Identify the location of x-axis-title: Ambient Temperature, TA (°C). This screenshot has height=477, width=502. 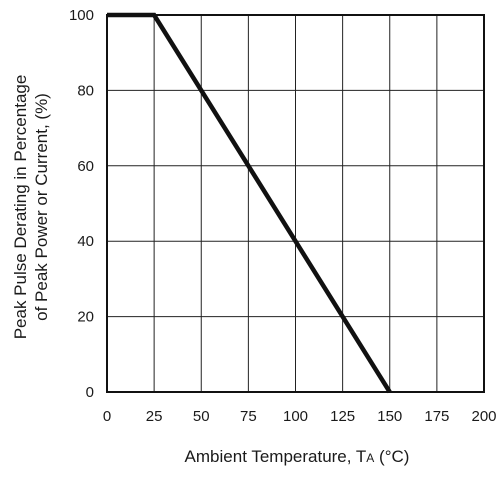
(297, 456).